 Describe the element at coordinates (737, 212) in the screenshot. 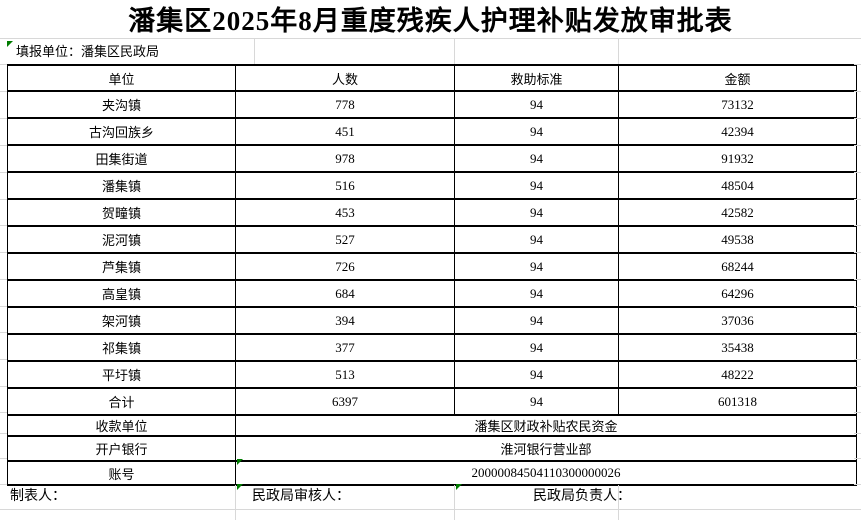

I see `table-cell: 42582` at that location.